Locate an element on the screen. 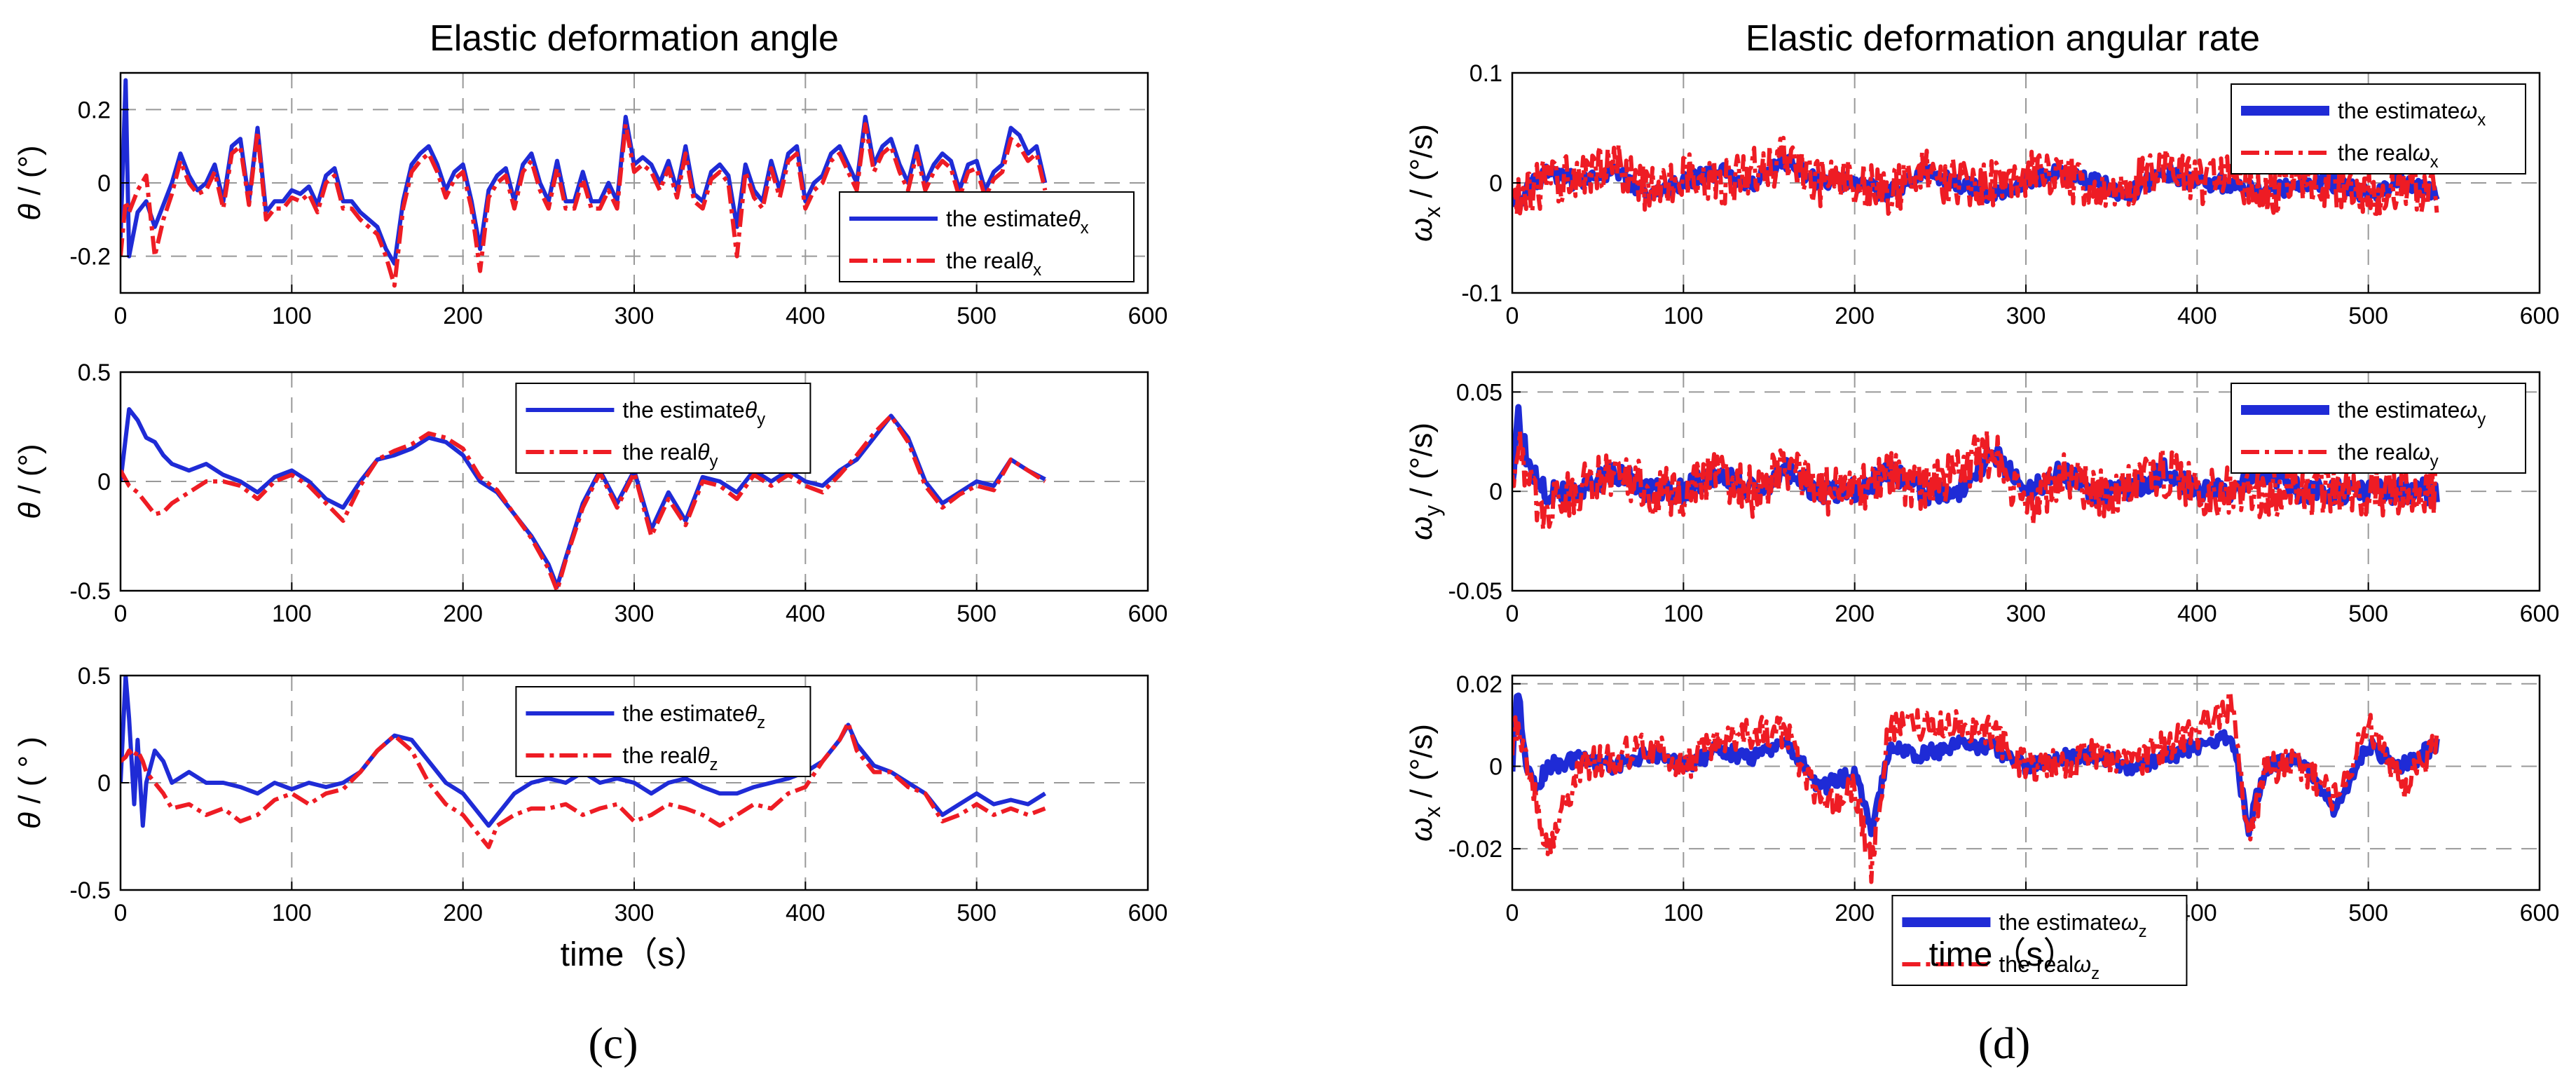 The image size is (2576, 1089). legend-entry: the realωz is located at coordinates (2049, 968).